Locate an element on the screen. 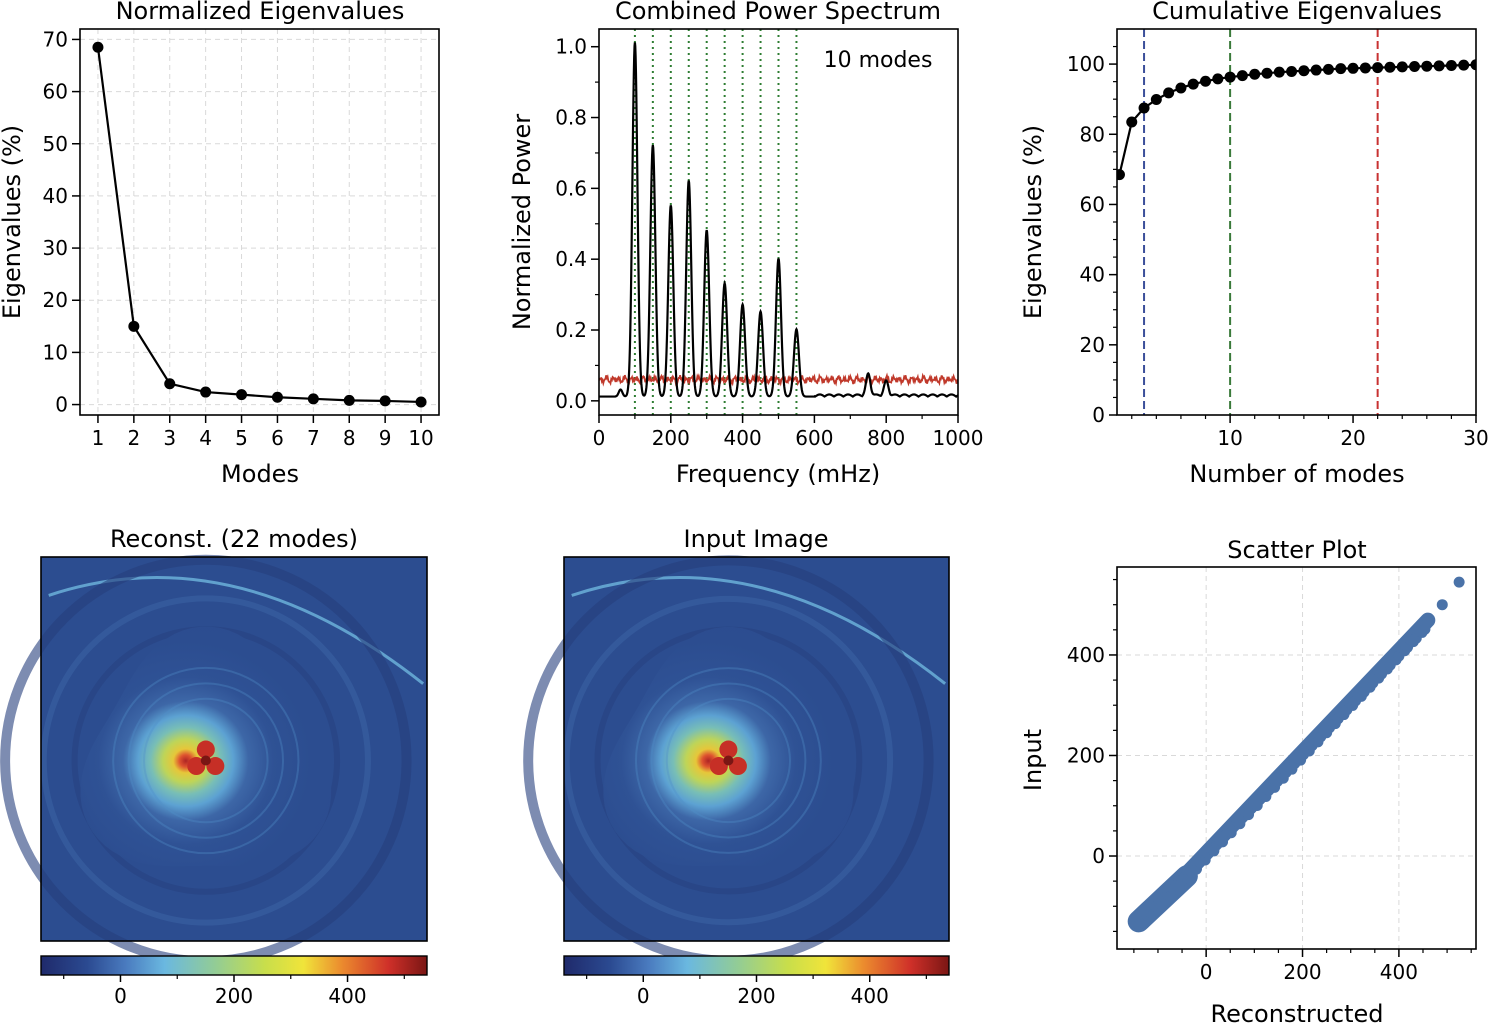  recon-colorbar-tick-label: 400 is located at coordinates (347, 996).